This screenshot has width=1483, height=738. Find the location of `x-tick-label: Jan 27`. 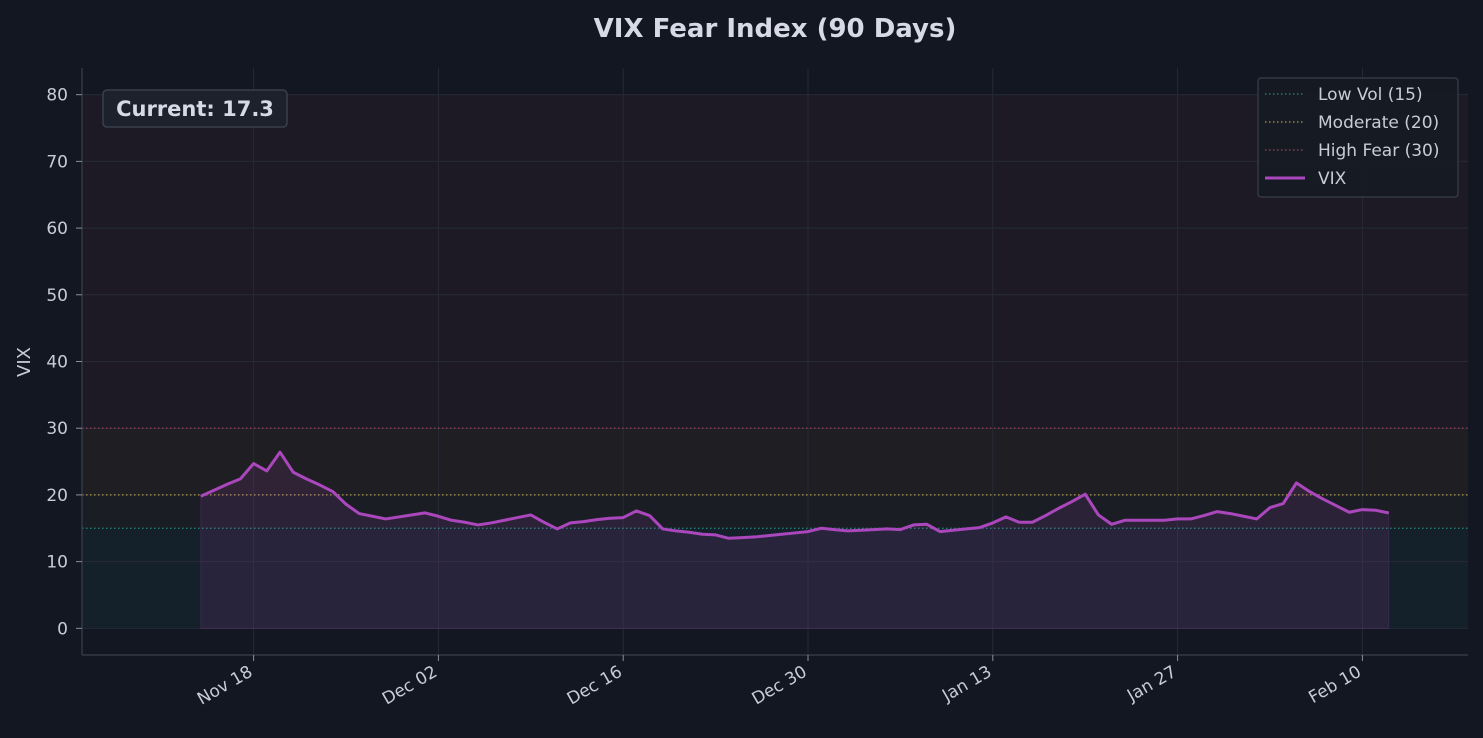

x-tick-label: Jan 27 is located at coordinates (1151, 684).